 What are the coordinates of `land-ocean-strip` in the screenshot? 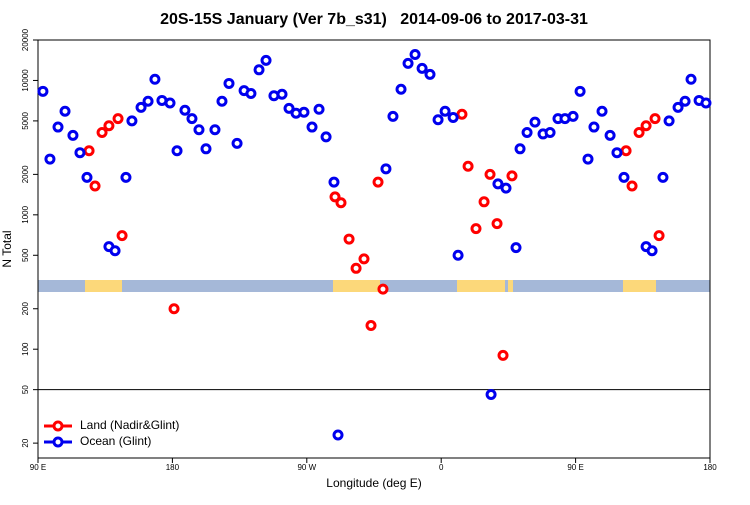 It's located at (374, 286).